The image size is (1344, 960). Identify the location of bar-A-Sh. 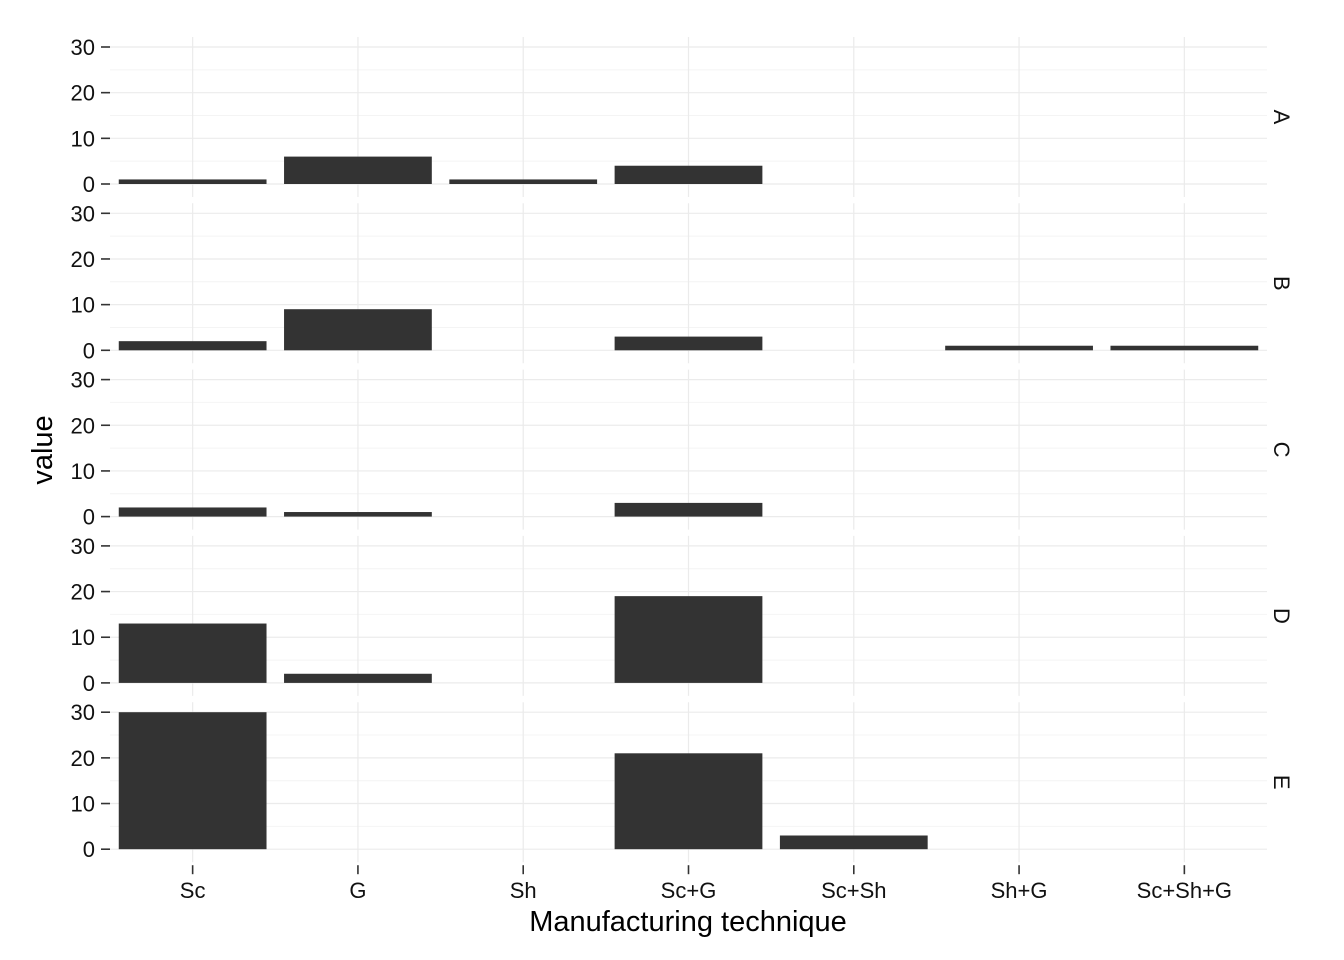
(523, 181).